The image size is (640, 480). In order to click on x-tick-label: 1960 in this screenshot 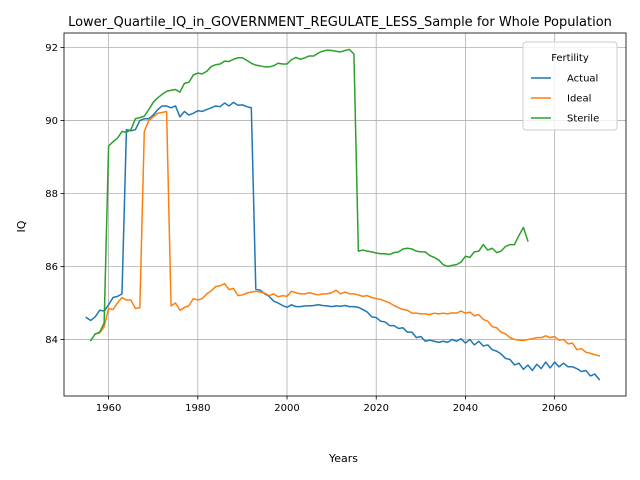, I will do `click(108, 408)`.